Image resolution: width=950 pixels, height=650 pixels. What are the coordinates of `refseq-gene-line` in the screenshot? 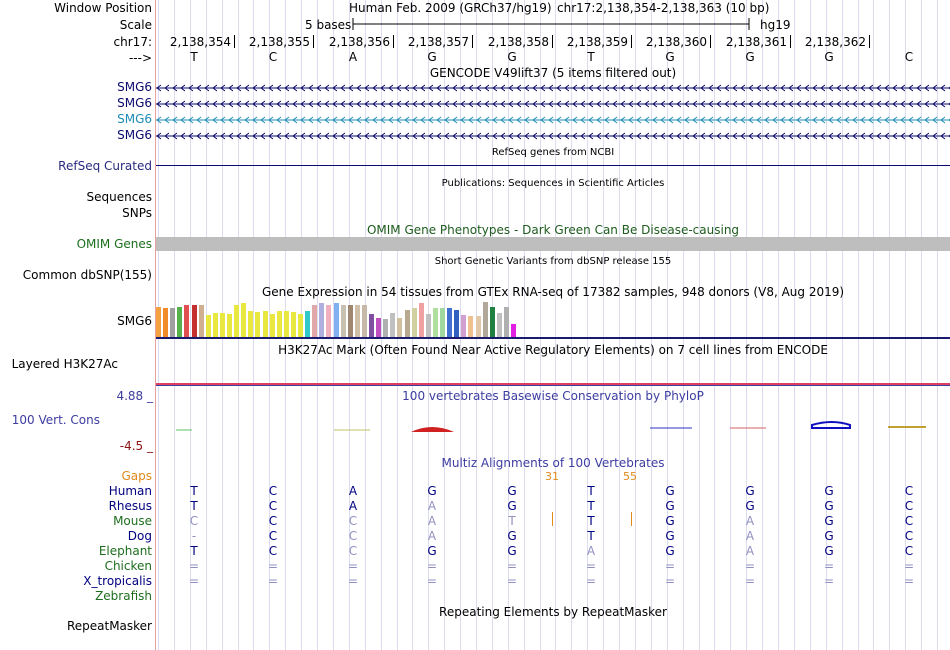 It's located at (553, 165).